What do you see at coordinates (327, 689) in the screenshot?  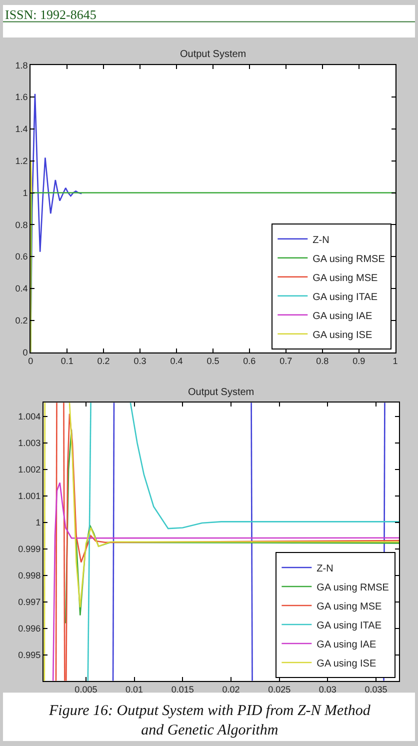 I see `x-tick-label: 0.03` at bounding box center [327, 689].